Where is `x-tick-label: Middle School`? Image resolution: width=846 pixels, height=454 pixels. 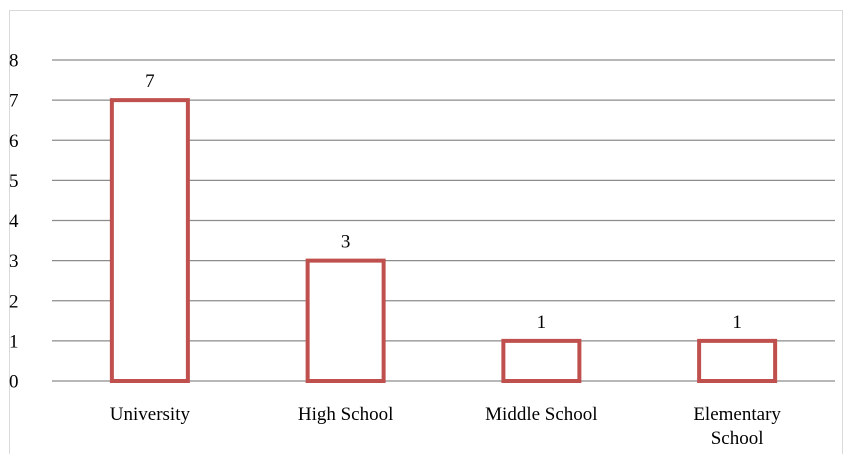 x-tick-label: Middle School is located at coordinates (541, 414).